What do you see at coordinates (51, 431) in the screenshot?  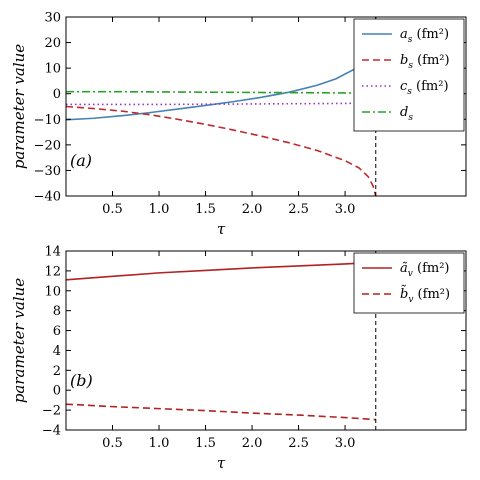 I see `y-tick-label: −4` at bounding box center [51, 431].